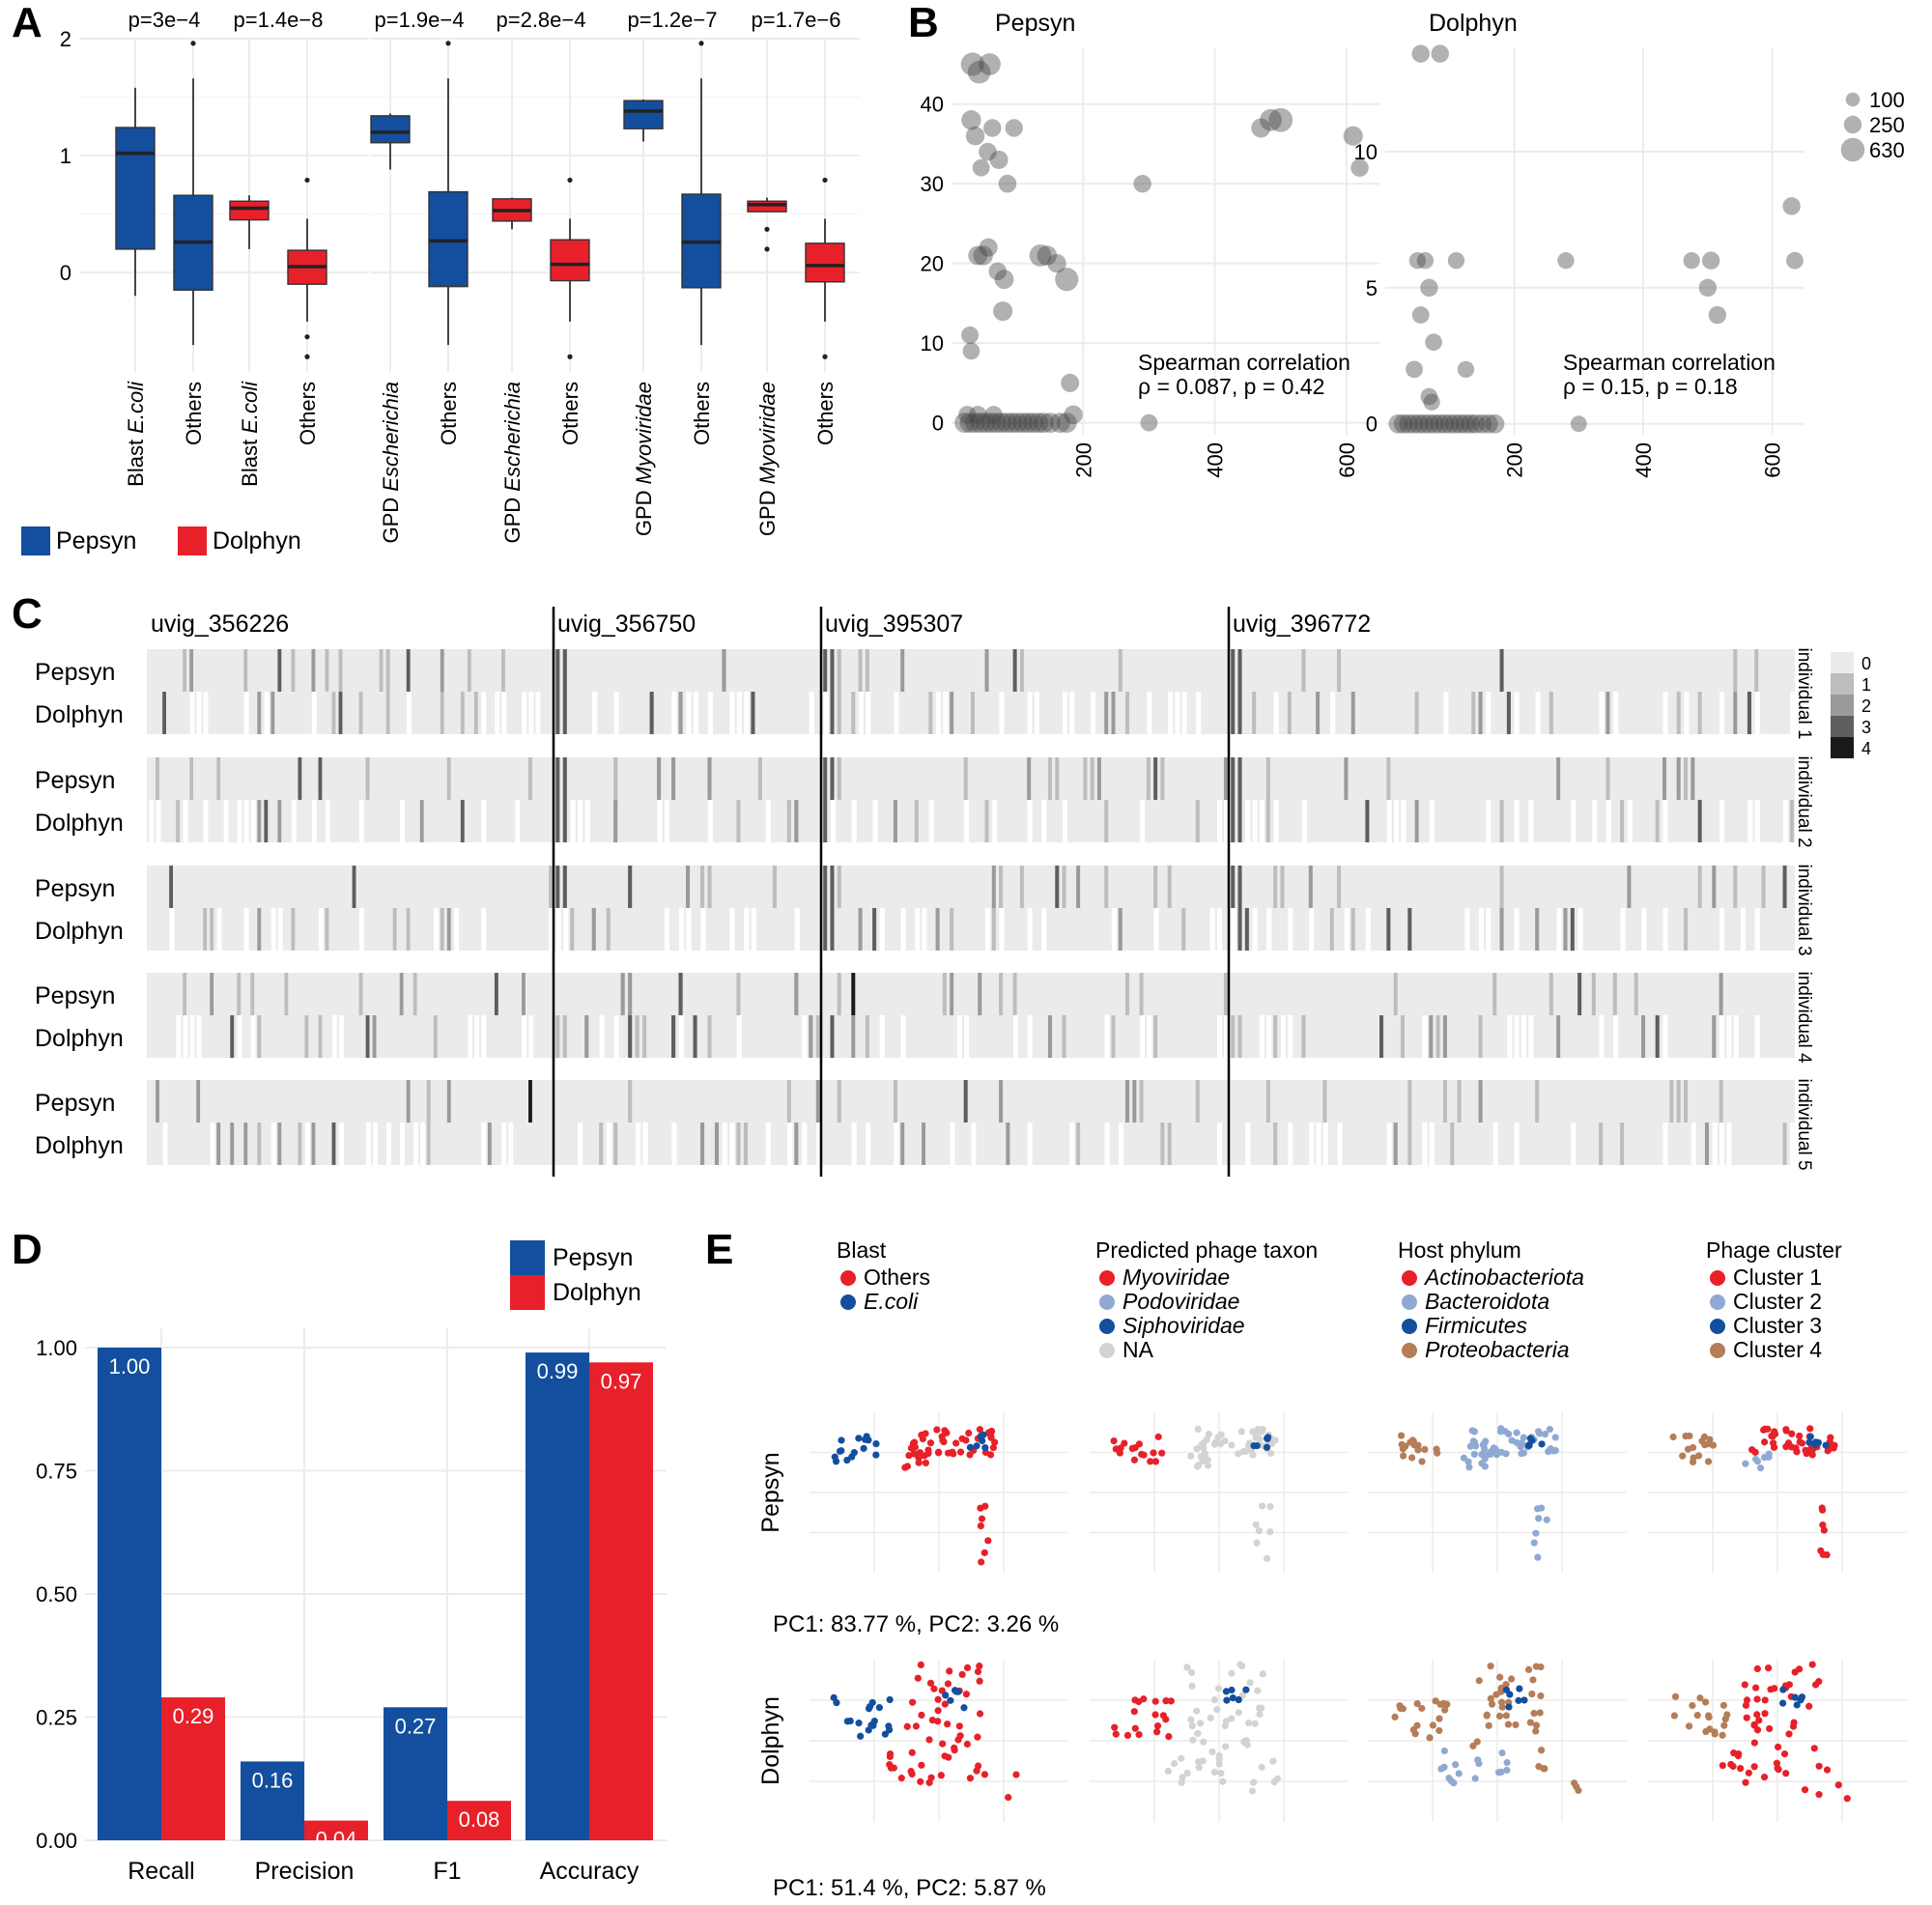 This screenshot has height=1905, width=1932. What do you see at coordinates (1842, 726) in the screenshot?
I see `panel-c-legend-swatch` at bounding box center [1842, 726].